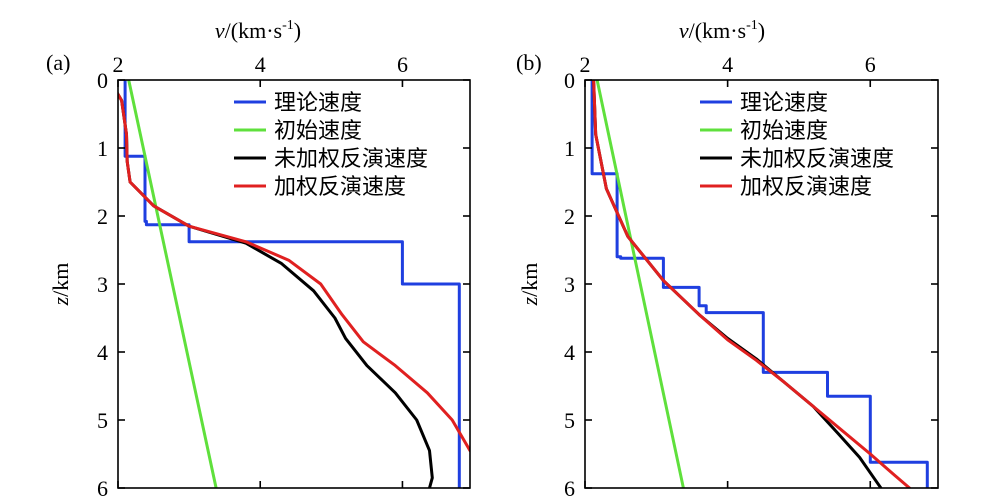  I want to click on panel-label: (b), so click(529, 62).